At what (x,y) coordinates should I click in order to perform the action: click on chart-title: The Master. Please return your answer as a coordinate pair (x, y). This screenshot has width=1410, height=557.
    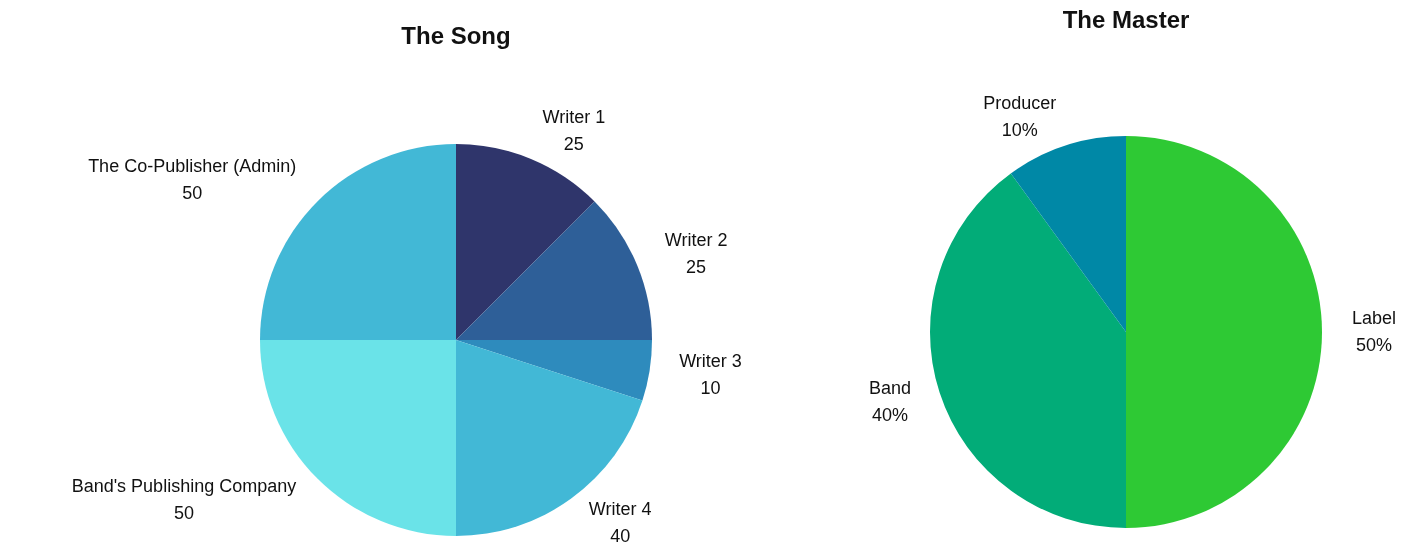
    Looking at the image, I should click on (1126, 19).